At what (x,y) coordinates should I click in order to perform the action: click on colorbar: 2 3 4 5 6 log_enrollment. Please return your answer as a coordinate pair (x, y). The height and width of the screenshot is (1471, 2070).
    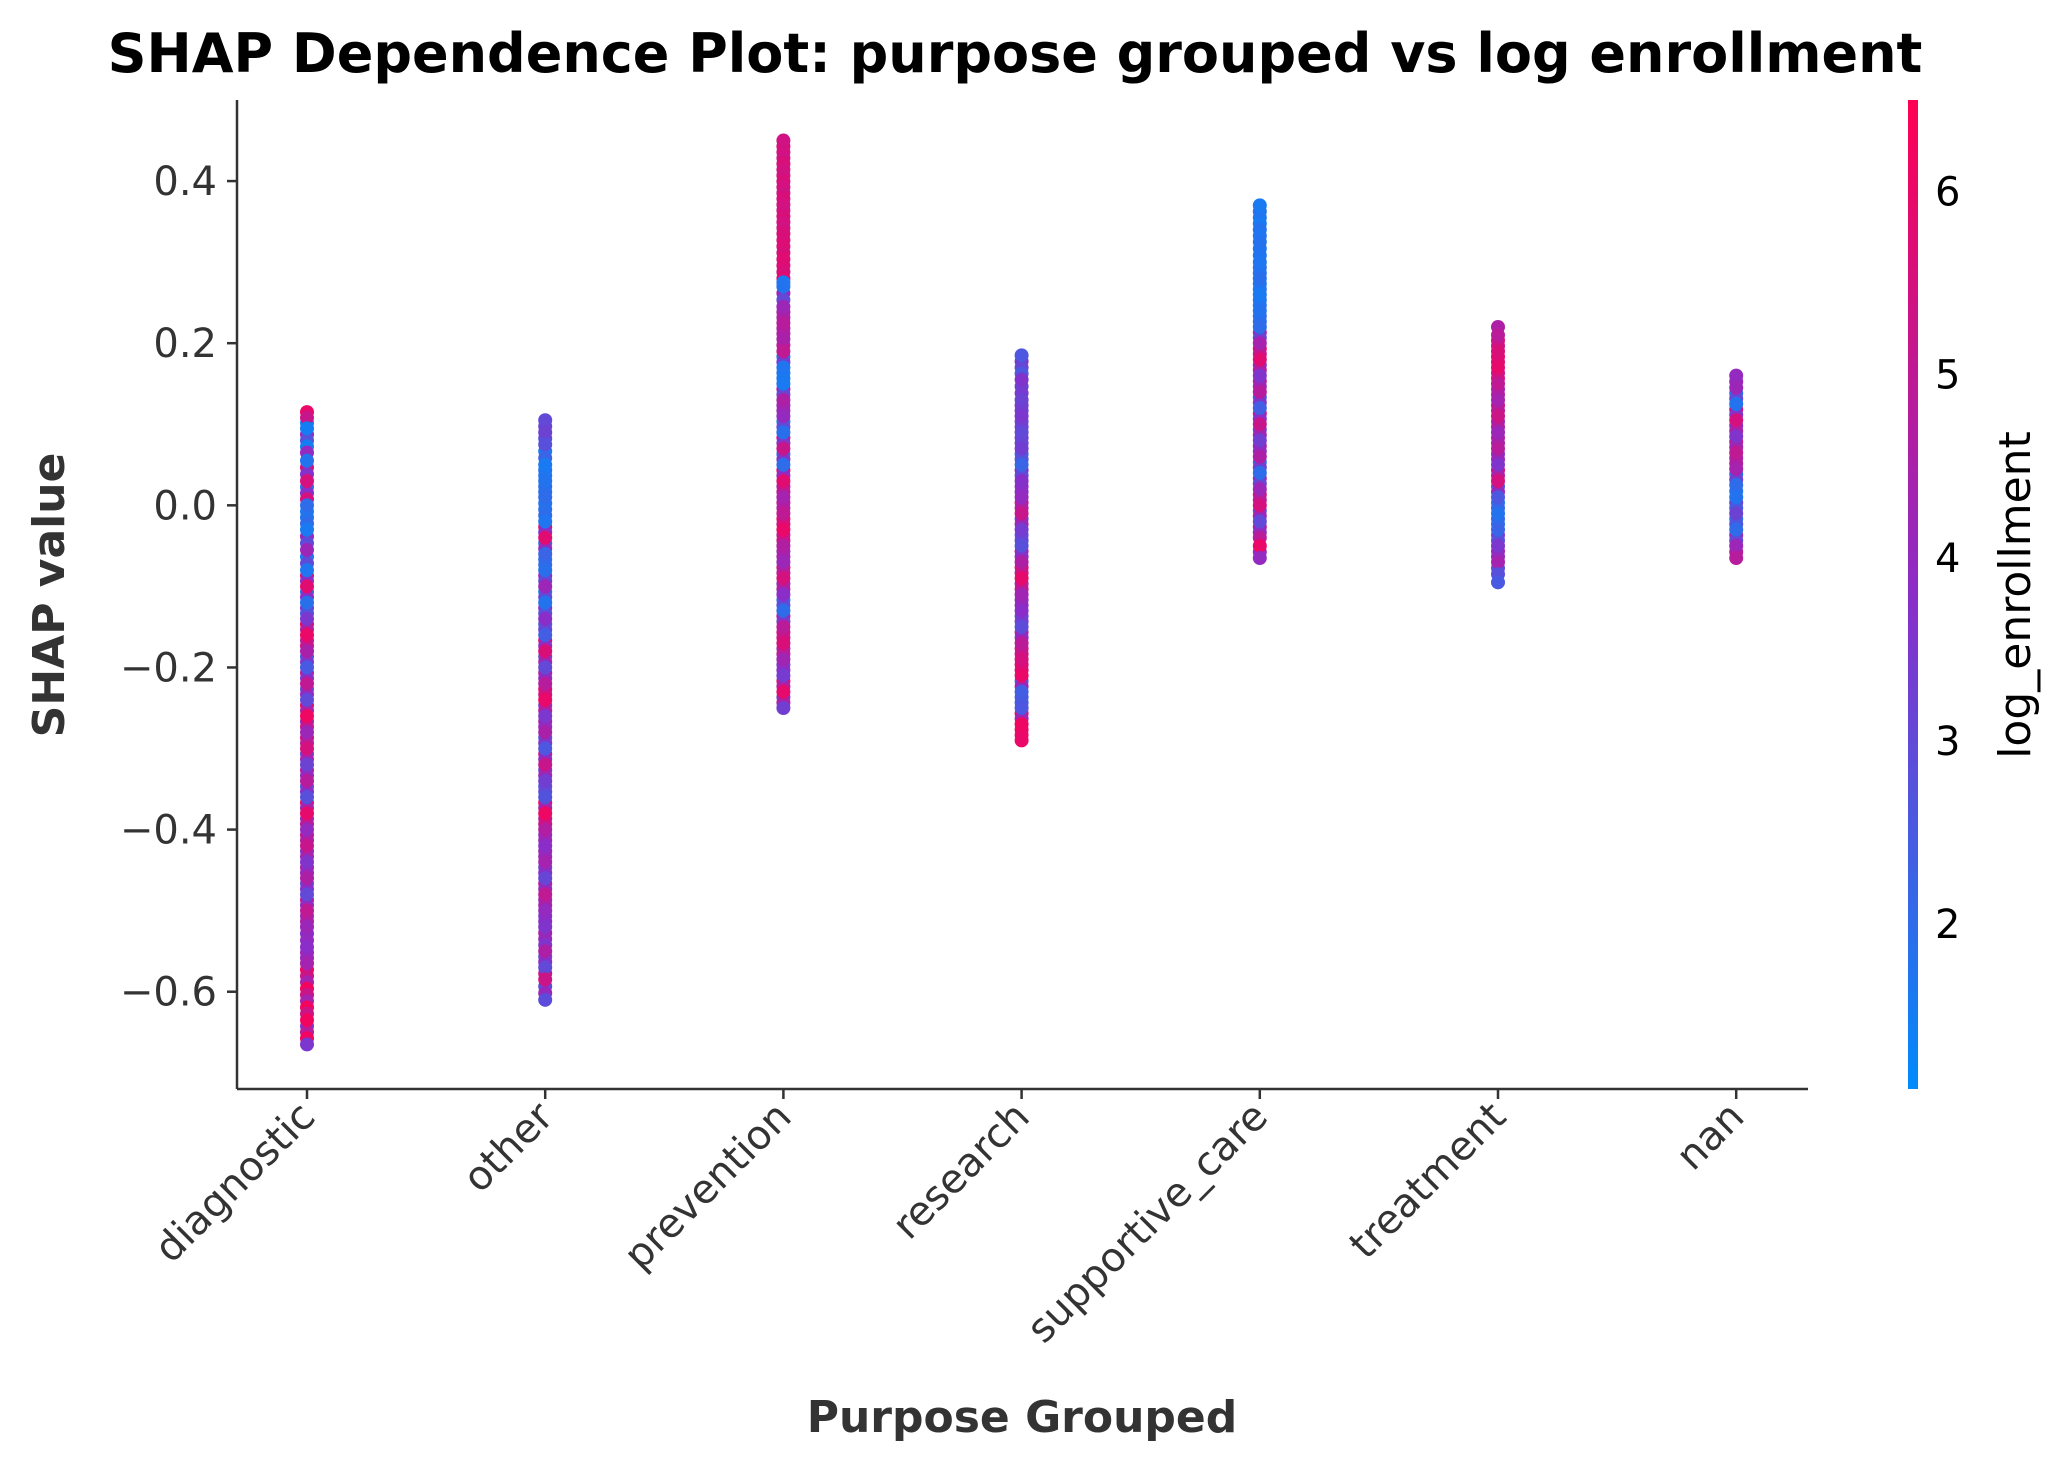
    Looking at the image, I should click on (1974, 594).